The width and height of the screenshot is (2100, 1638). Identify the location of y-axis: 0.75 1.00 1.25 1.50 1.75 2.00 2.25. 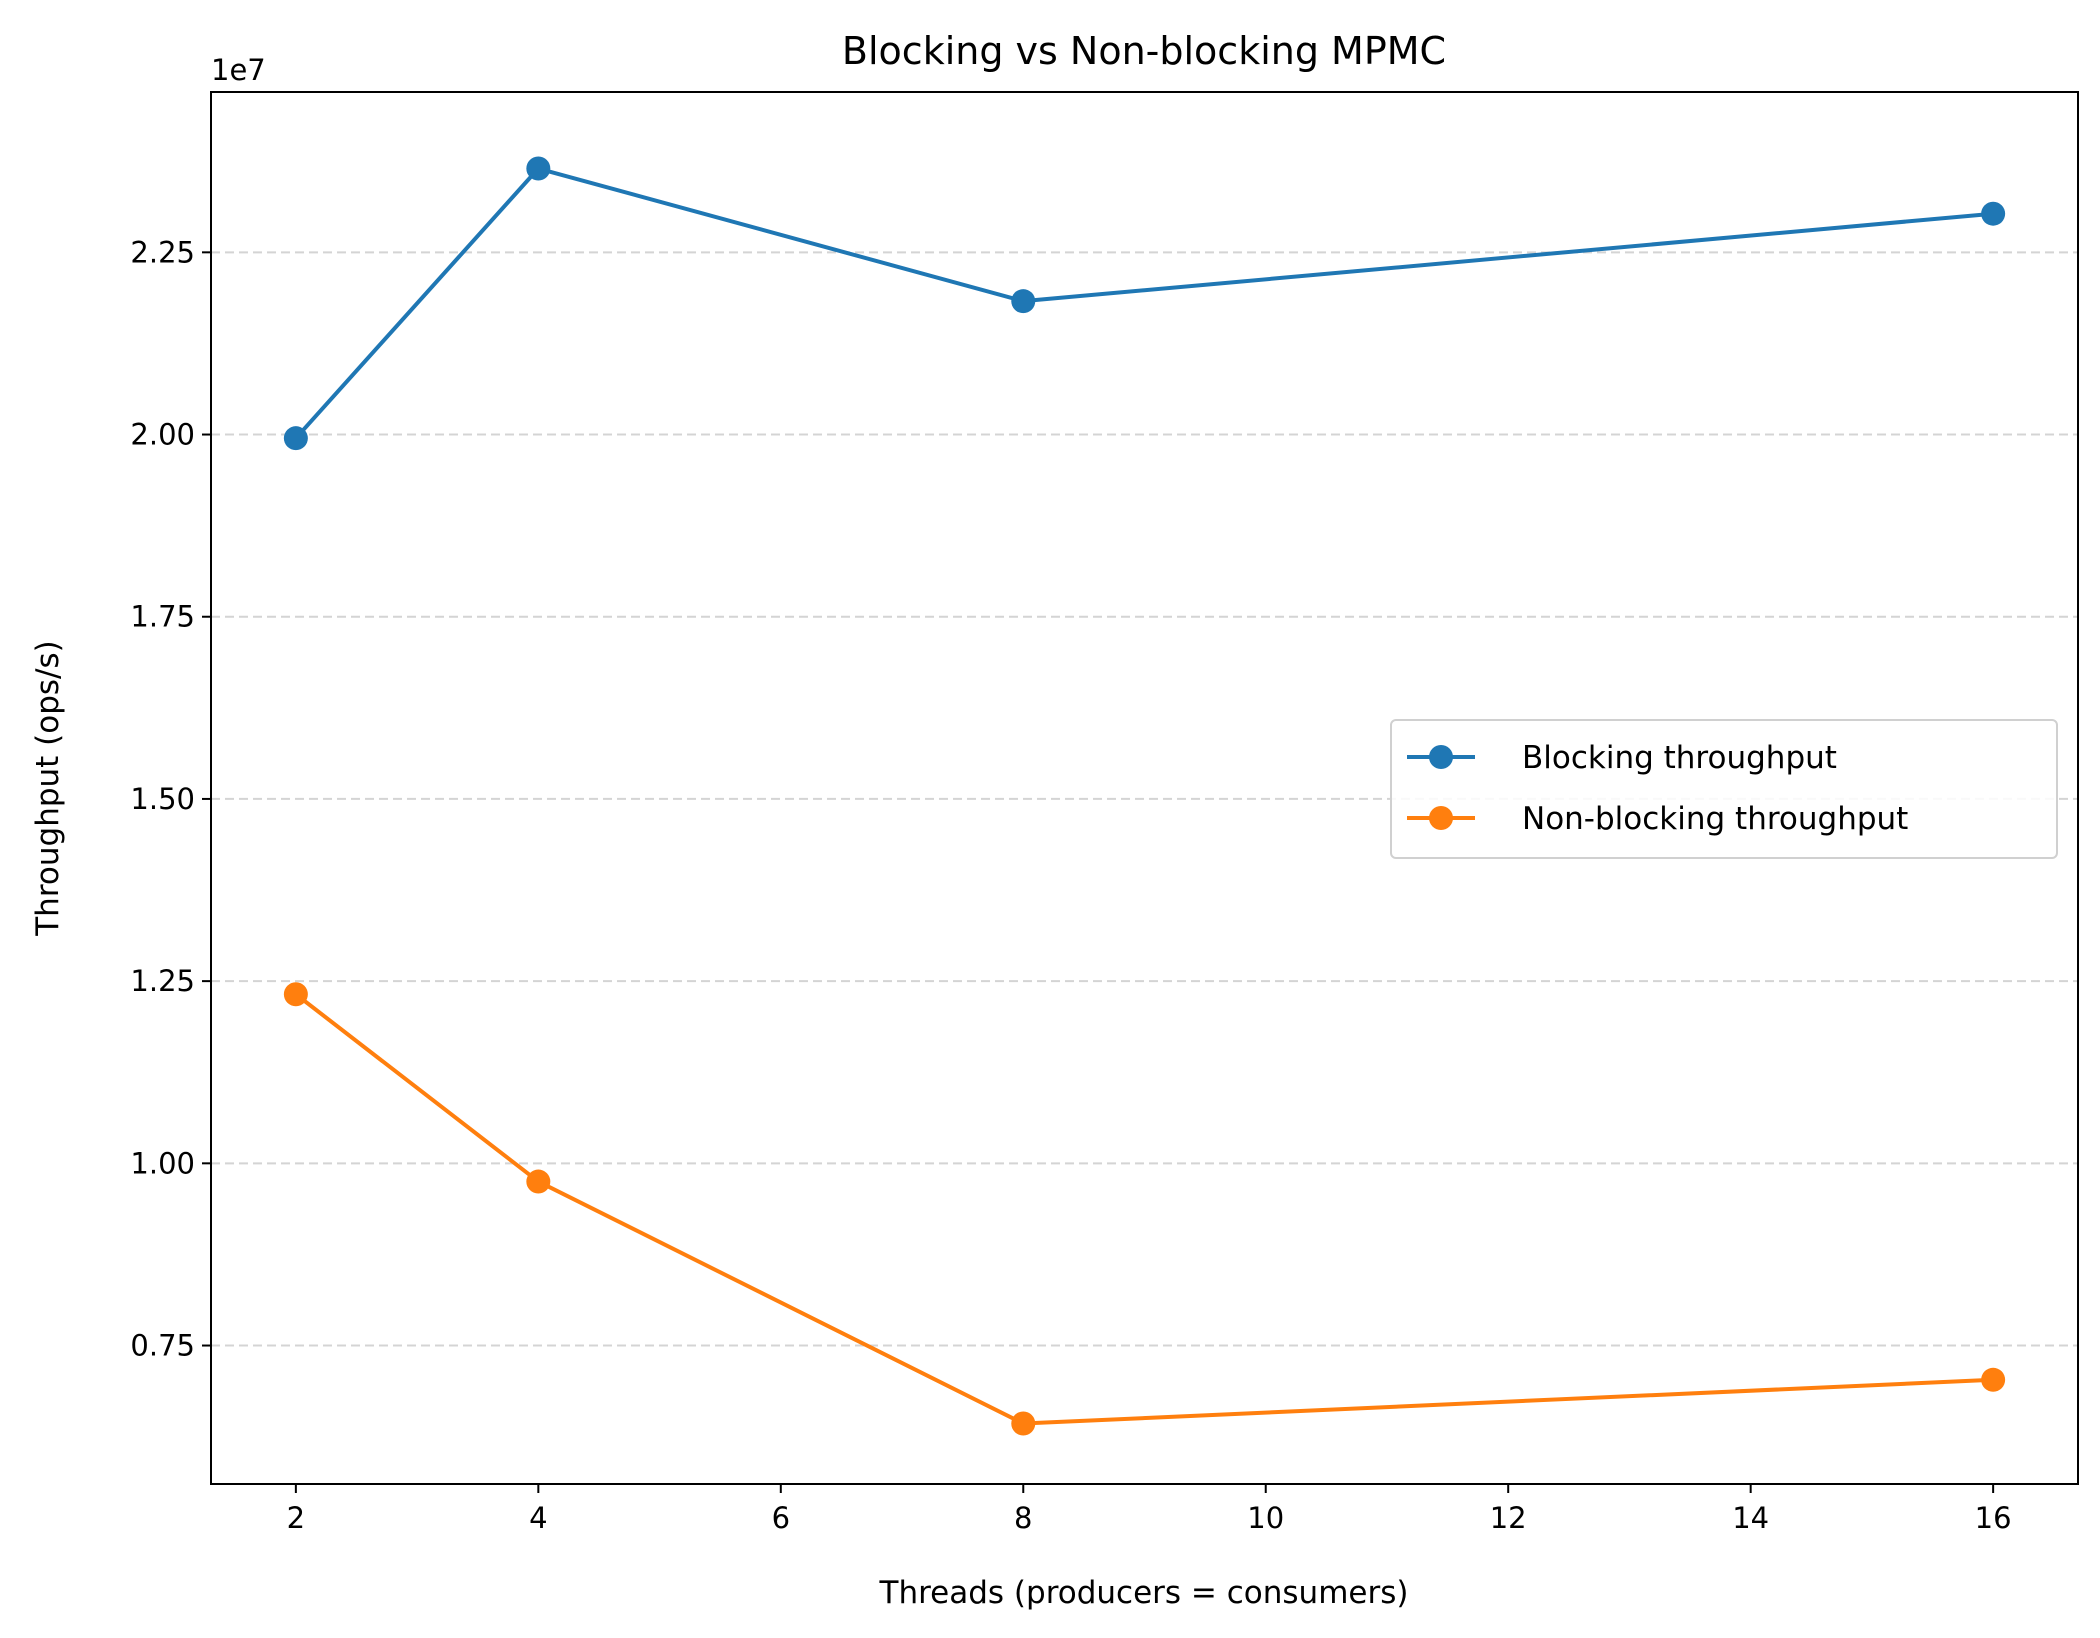
(170, 799).